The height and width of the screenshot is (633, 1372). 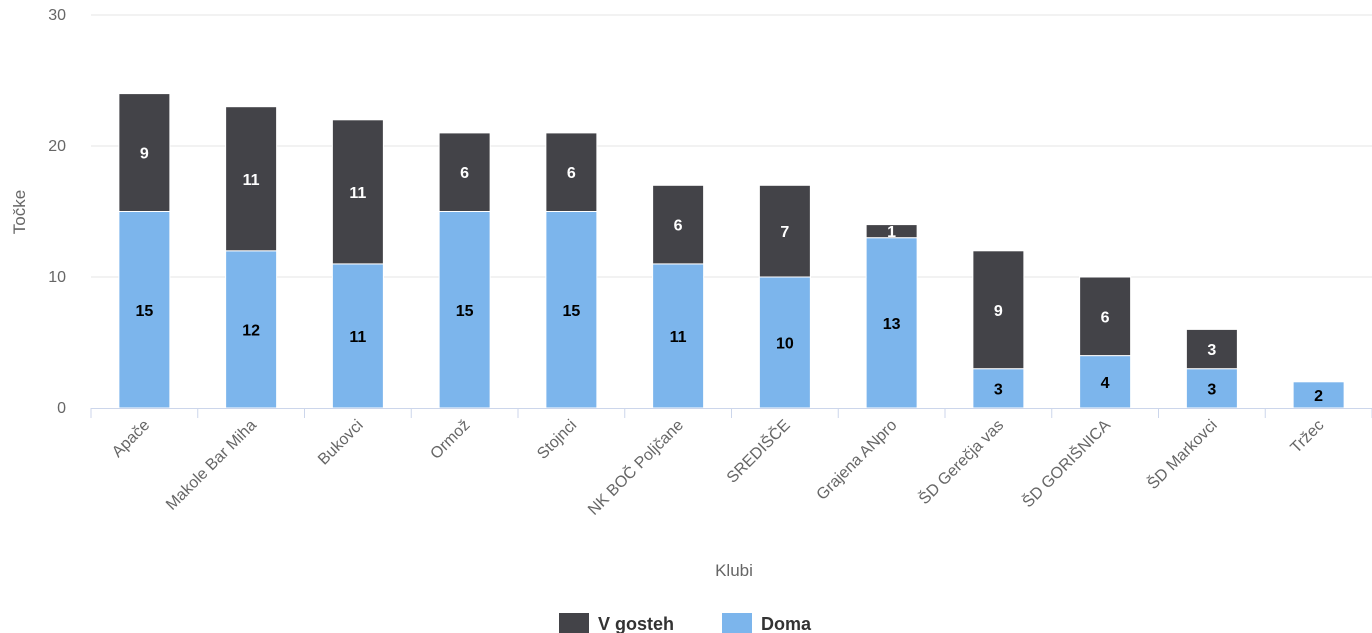 I want to click on x-tick-label: ŠD Markovci, so click(x=1182, y=454).